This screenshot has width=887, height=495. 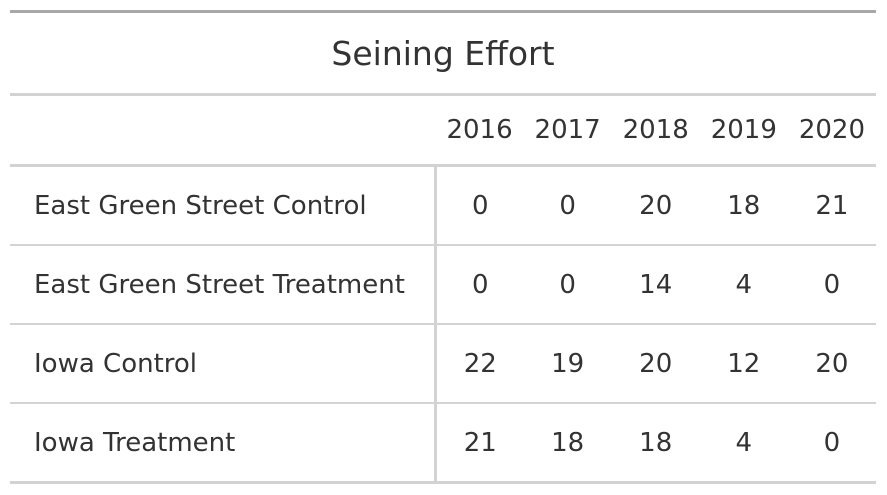 What do you see at coordinates (223, 442) in the screenshot?
I see `row-label: Iowa Treatment` at bounding box center [223, 442].